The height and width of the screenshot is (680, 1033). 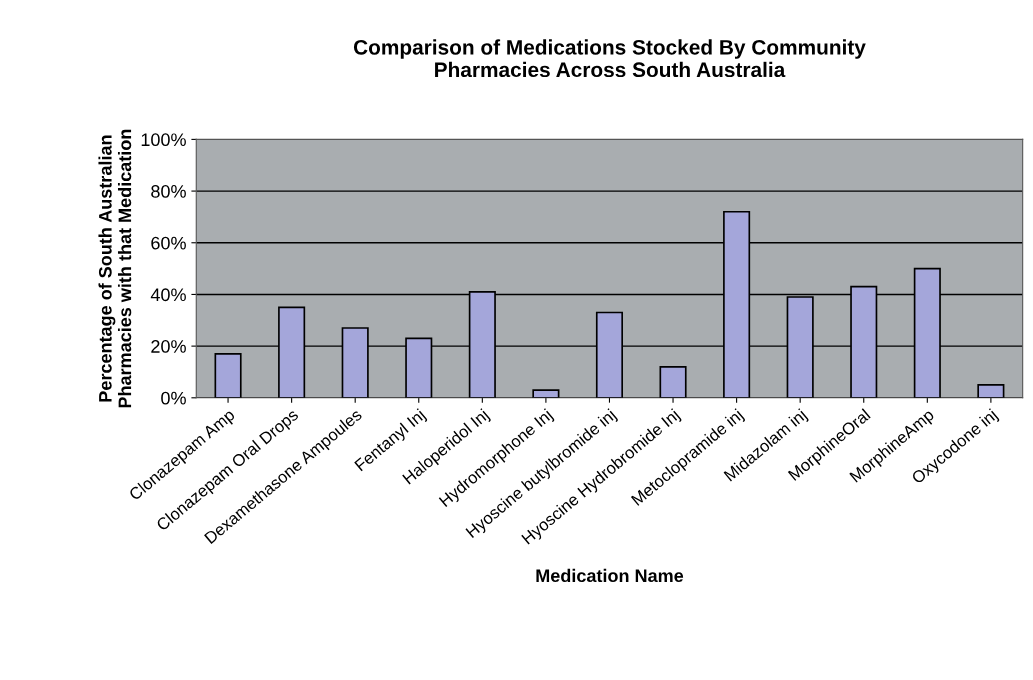 What do you see at coordinates (168, 243) in the screenshot?
I see `y-tick-label: 60%` at bounding box center [168, 243].